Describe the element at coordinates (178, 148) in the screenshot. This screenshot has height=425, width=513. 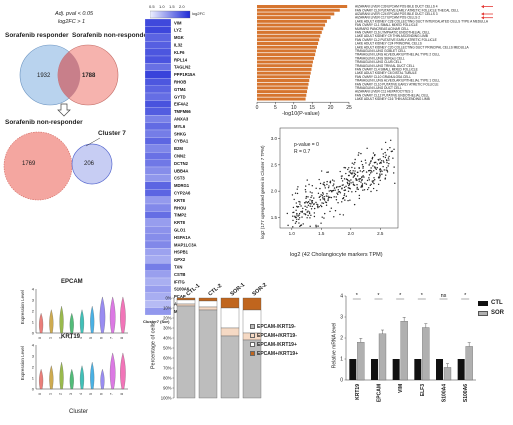
I see `heatmap-gene-label: B2M` at that location.